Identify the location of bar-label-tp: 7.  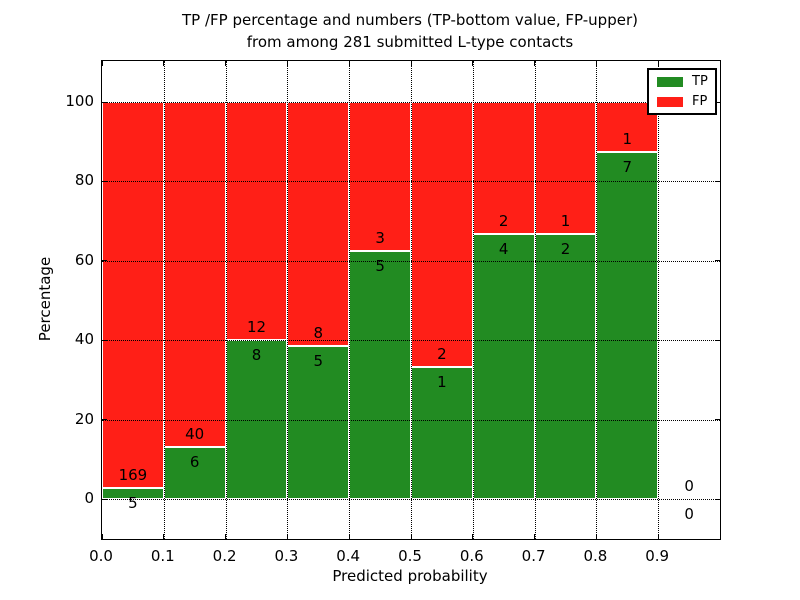
(627, 166).